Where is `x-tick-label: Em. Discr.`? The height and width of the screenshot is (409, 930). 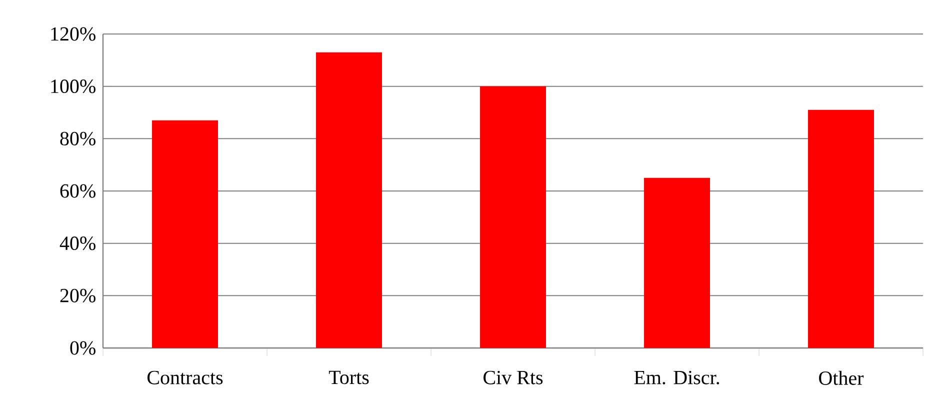
x-tick-label: Em. Discr. is located at coordinates (677, 377).